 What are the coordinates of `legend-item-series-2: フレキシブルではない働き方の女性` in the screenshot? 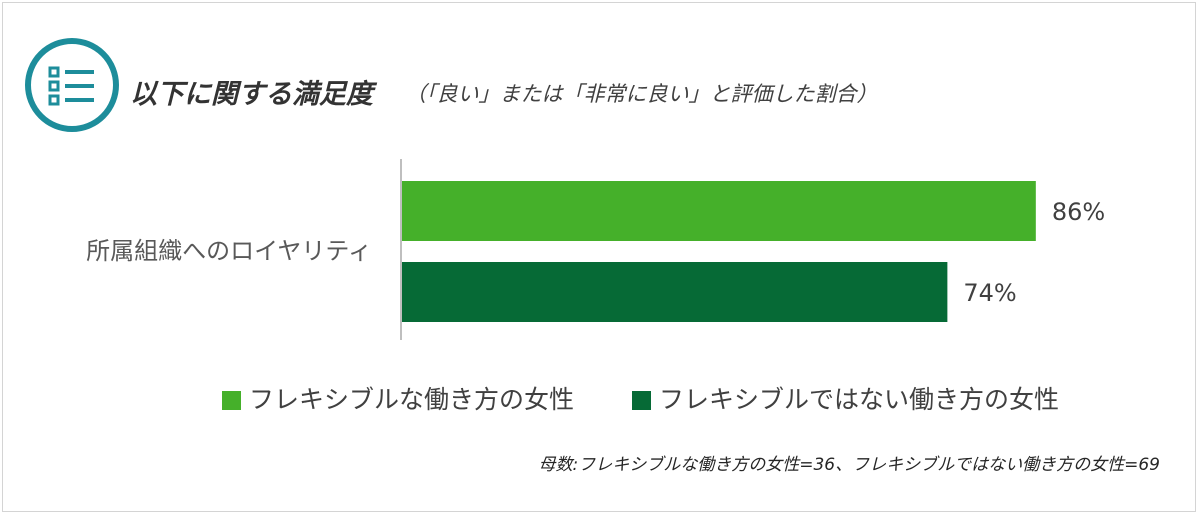 It's located at (845, 398).